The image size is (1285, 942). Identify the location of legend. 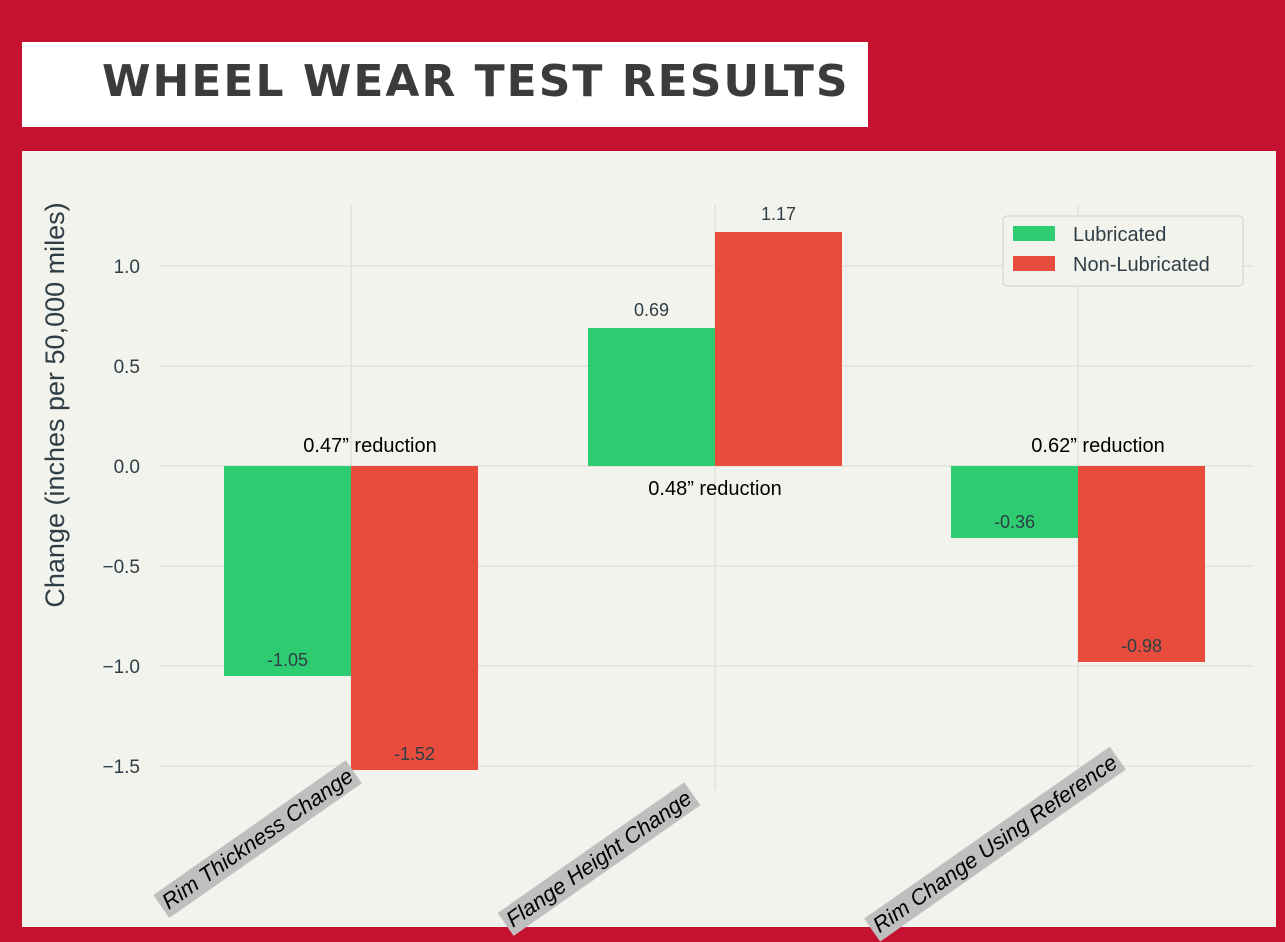
(1123, 251).